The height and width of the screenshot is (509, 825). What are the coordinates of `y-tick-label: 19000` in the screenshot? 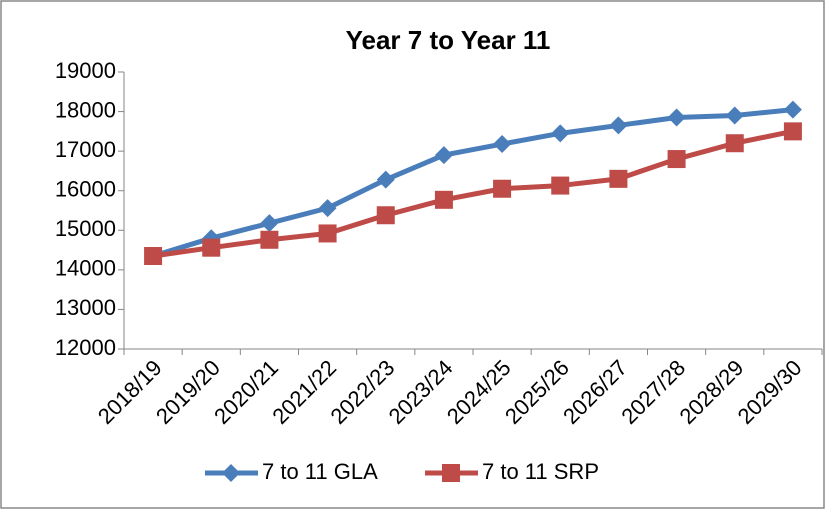 It's located at (85, 70).